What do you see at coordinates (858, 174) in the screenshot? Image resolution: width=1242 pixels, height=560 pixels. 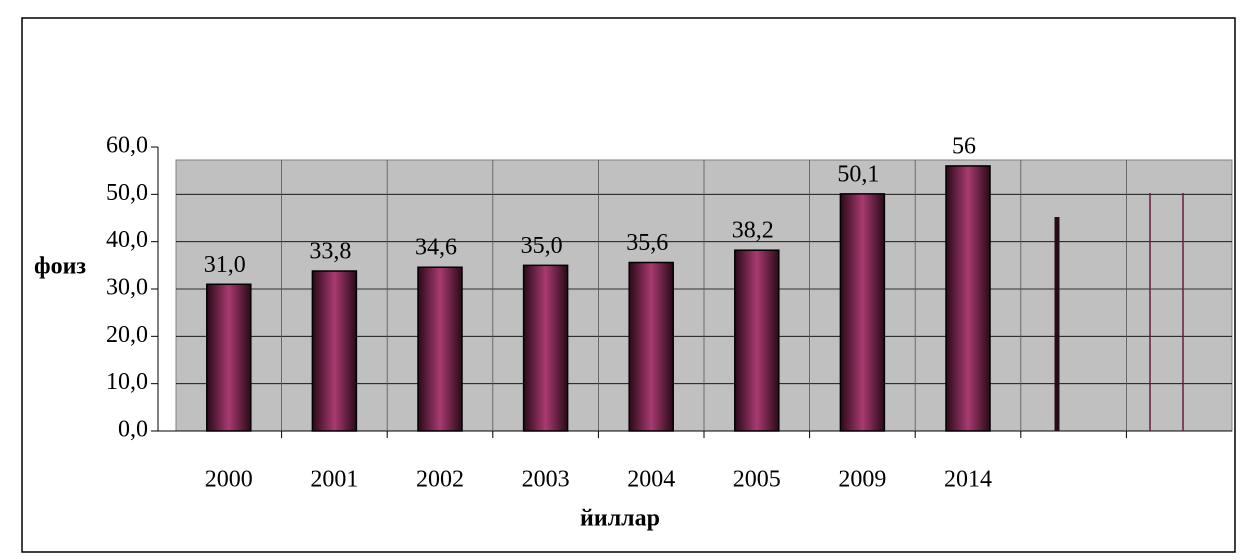 I see `value-label: 50,1` at bounding box center [858, 174].